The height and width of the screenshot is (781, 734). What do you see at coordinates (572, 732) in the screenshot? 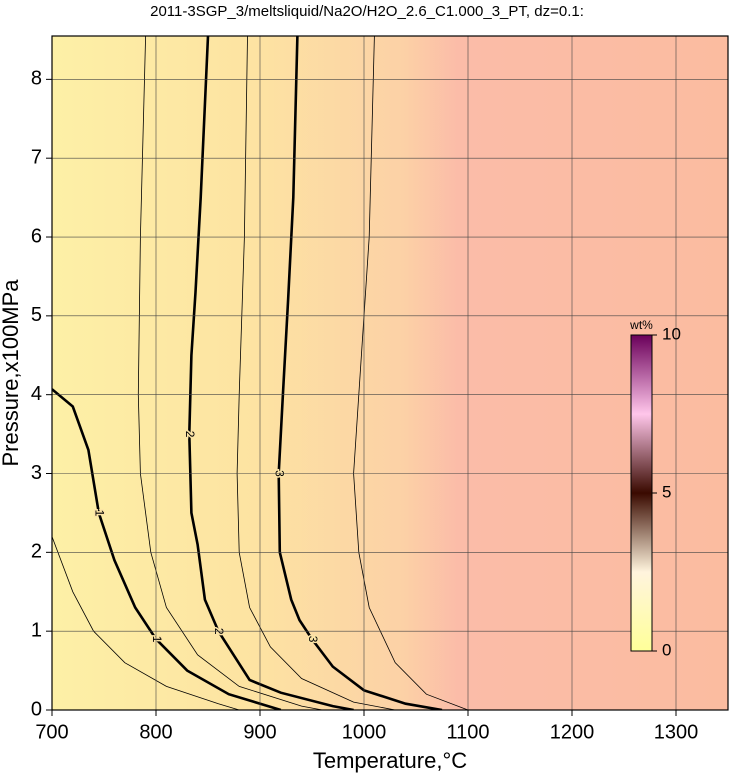
I see `x-tick-label: 1200` at bounding box center [572, 732].